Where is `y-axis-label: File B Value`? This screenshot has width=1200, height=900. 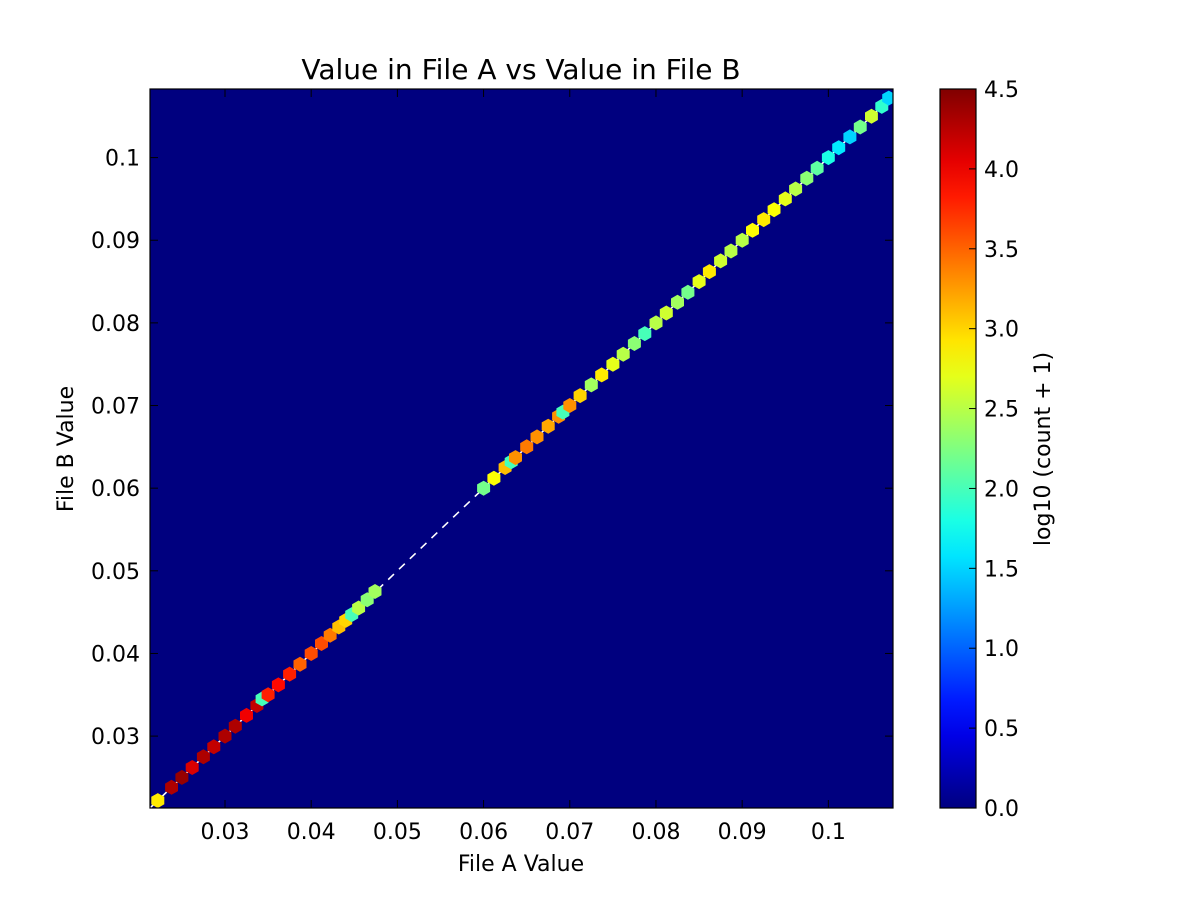 y-axis-label: File B Value is located at coordinates (66, 449).